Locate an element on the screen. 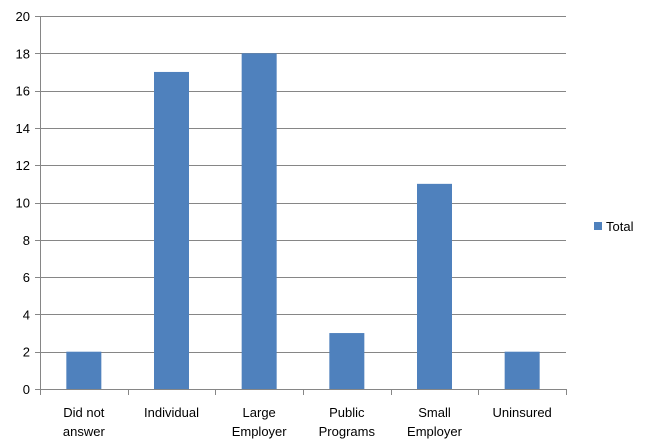  y-tick-label-8: 8 is located at coordinates (26, 240).